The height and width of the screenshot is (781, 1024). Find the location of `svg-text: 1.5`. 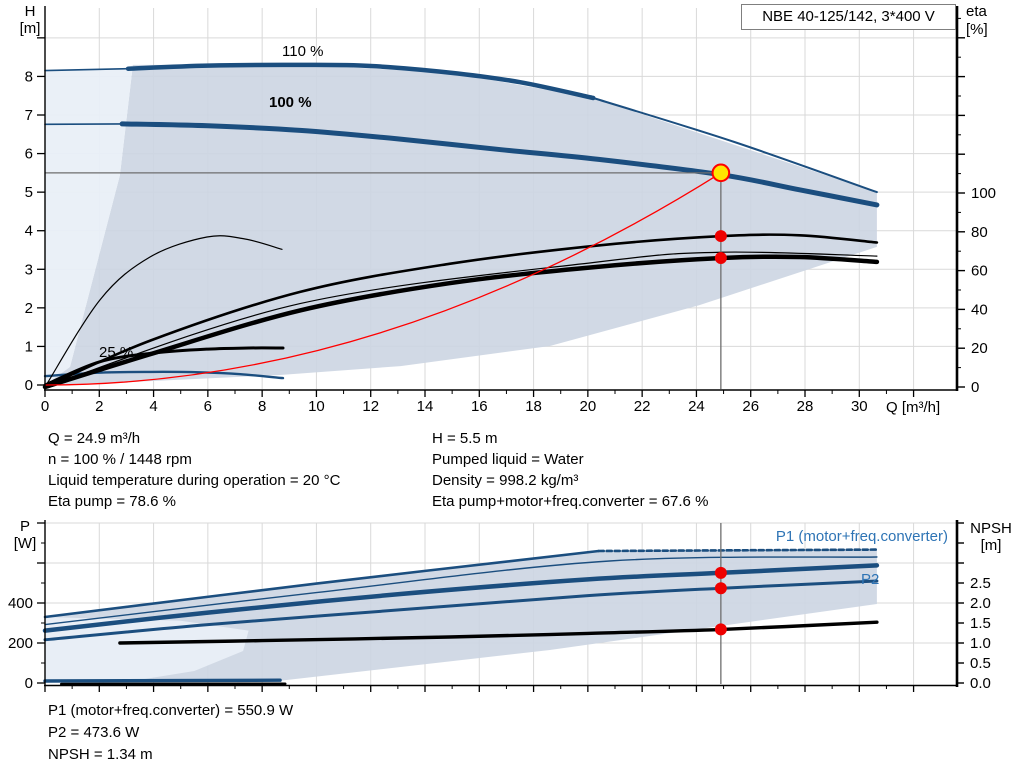

svg-text: 1.5 is located at coordinates (980, 623).